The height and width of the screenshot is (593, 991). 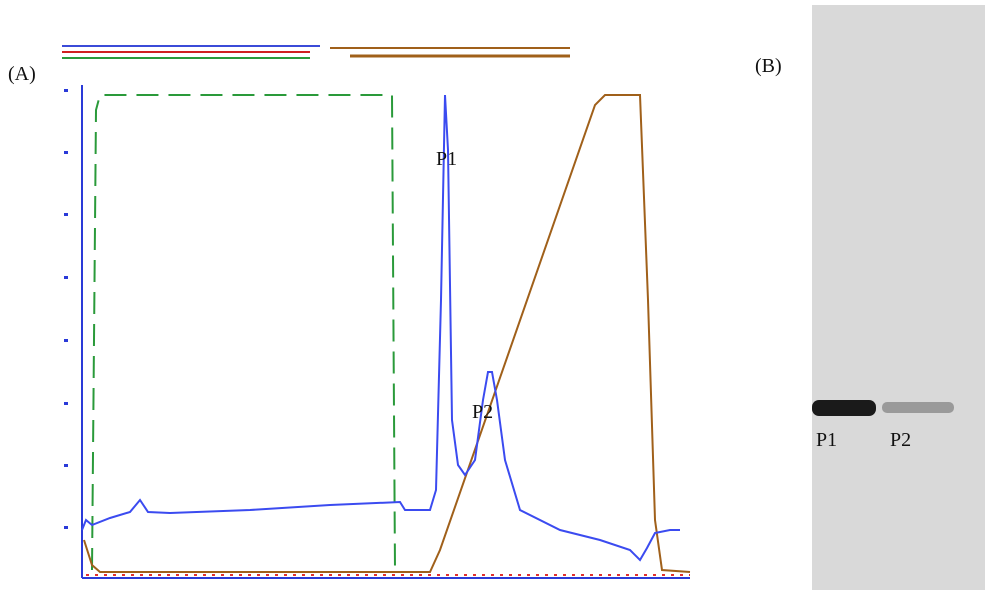 I want to click on y-ticks, so click(x=66, y=309).